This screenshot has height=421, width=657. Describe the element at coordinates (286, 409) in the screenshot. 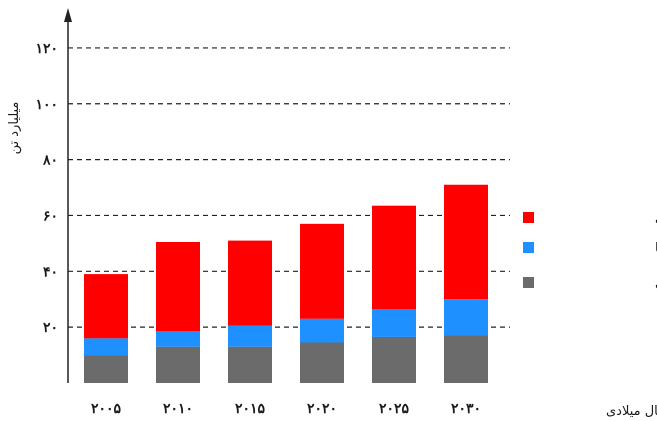

I see `x-tick-labels: ۲۰۰۵ ۲۰۱۰ ۲۰۱۵ ۲۰۲۰ ۲۰۲۵ ۲۰۳۰` at that location.